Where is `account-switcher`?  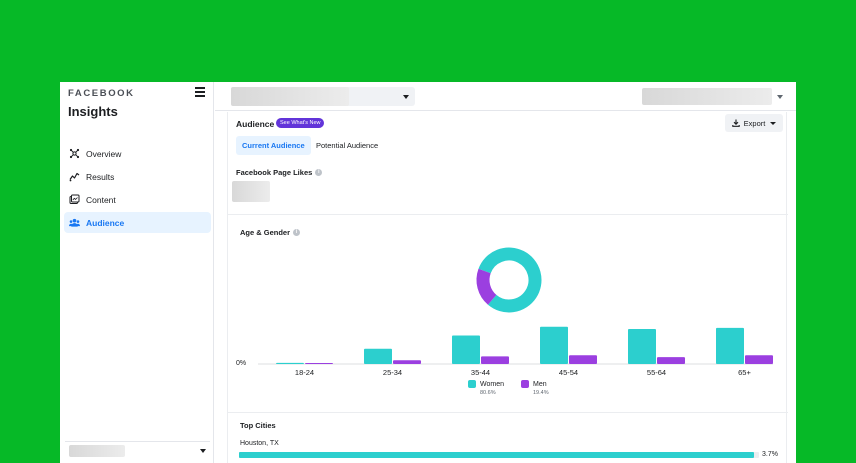
account-switcher is located at coordinates (137, 450).